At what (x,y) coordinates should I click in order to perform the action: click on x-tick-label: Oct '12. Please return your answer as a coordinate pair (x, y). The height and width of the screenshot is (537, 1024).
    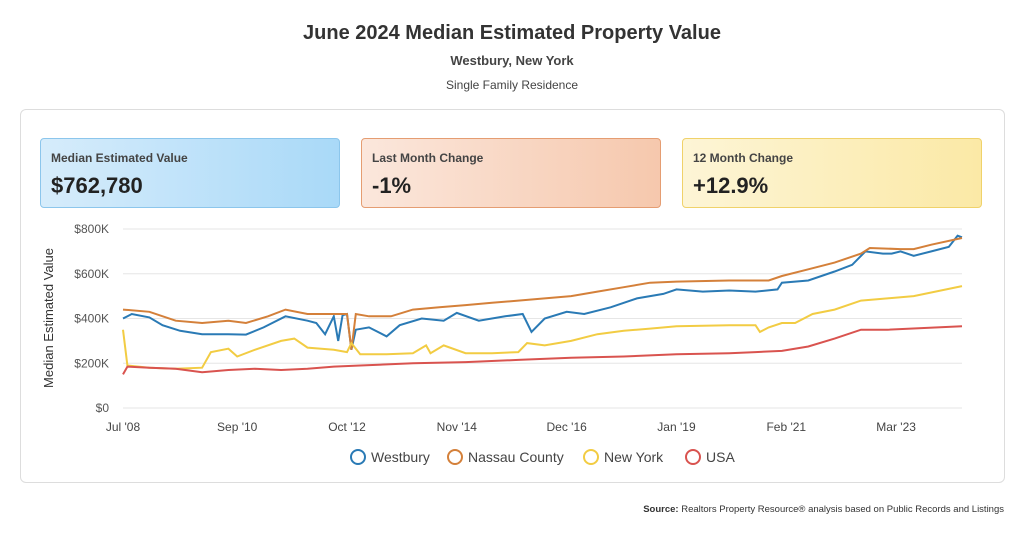
    Looking at the image, I should click on (347, 427).